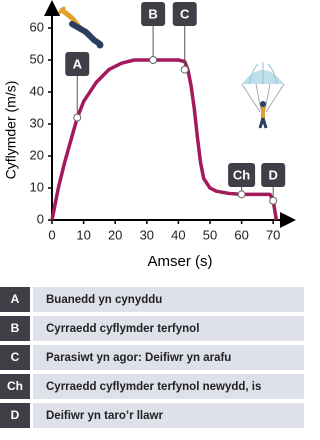 The width and height of the screenshot is (320, 440). Describe the element at coordinates (115, 234) in the screenshot. I see `x-tick-label: 20` at that location.